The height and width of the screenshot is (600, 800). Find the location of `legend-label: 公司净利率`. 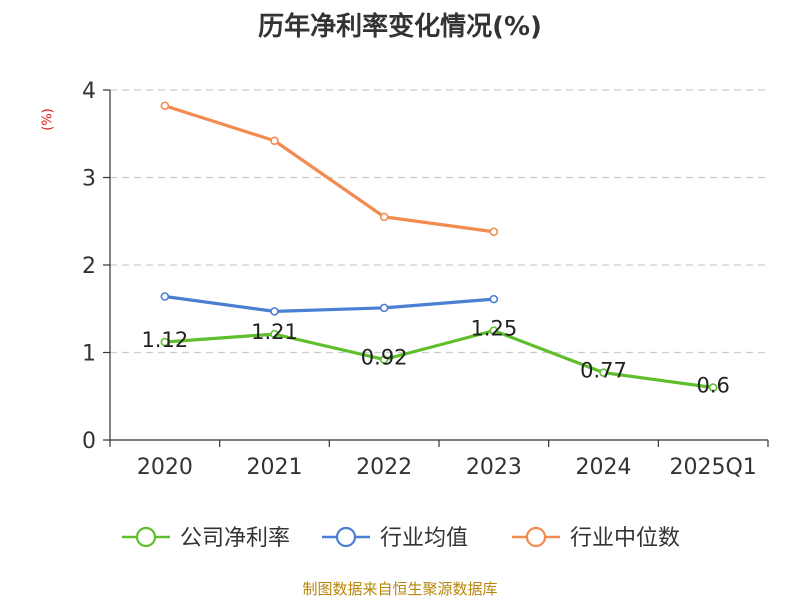

legend-label: 公司净利率 is located at coordinates (235, 538).